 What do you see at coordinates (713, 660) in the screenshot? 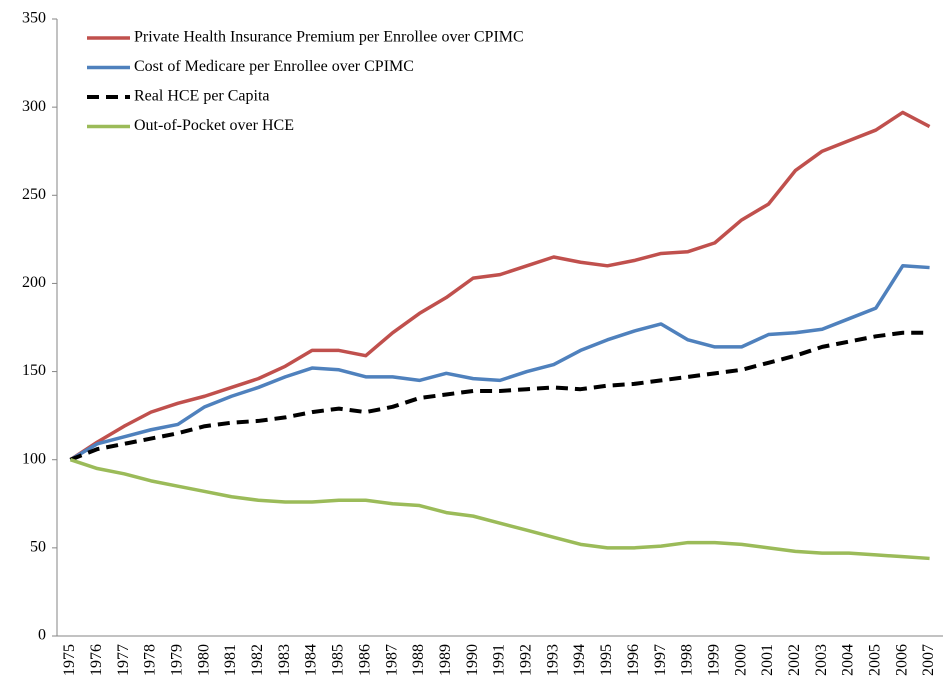
I see `x-tick-label: 1999` at bounding box center [713, 660].